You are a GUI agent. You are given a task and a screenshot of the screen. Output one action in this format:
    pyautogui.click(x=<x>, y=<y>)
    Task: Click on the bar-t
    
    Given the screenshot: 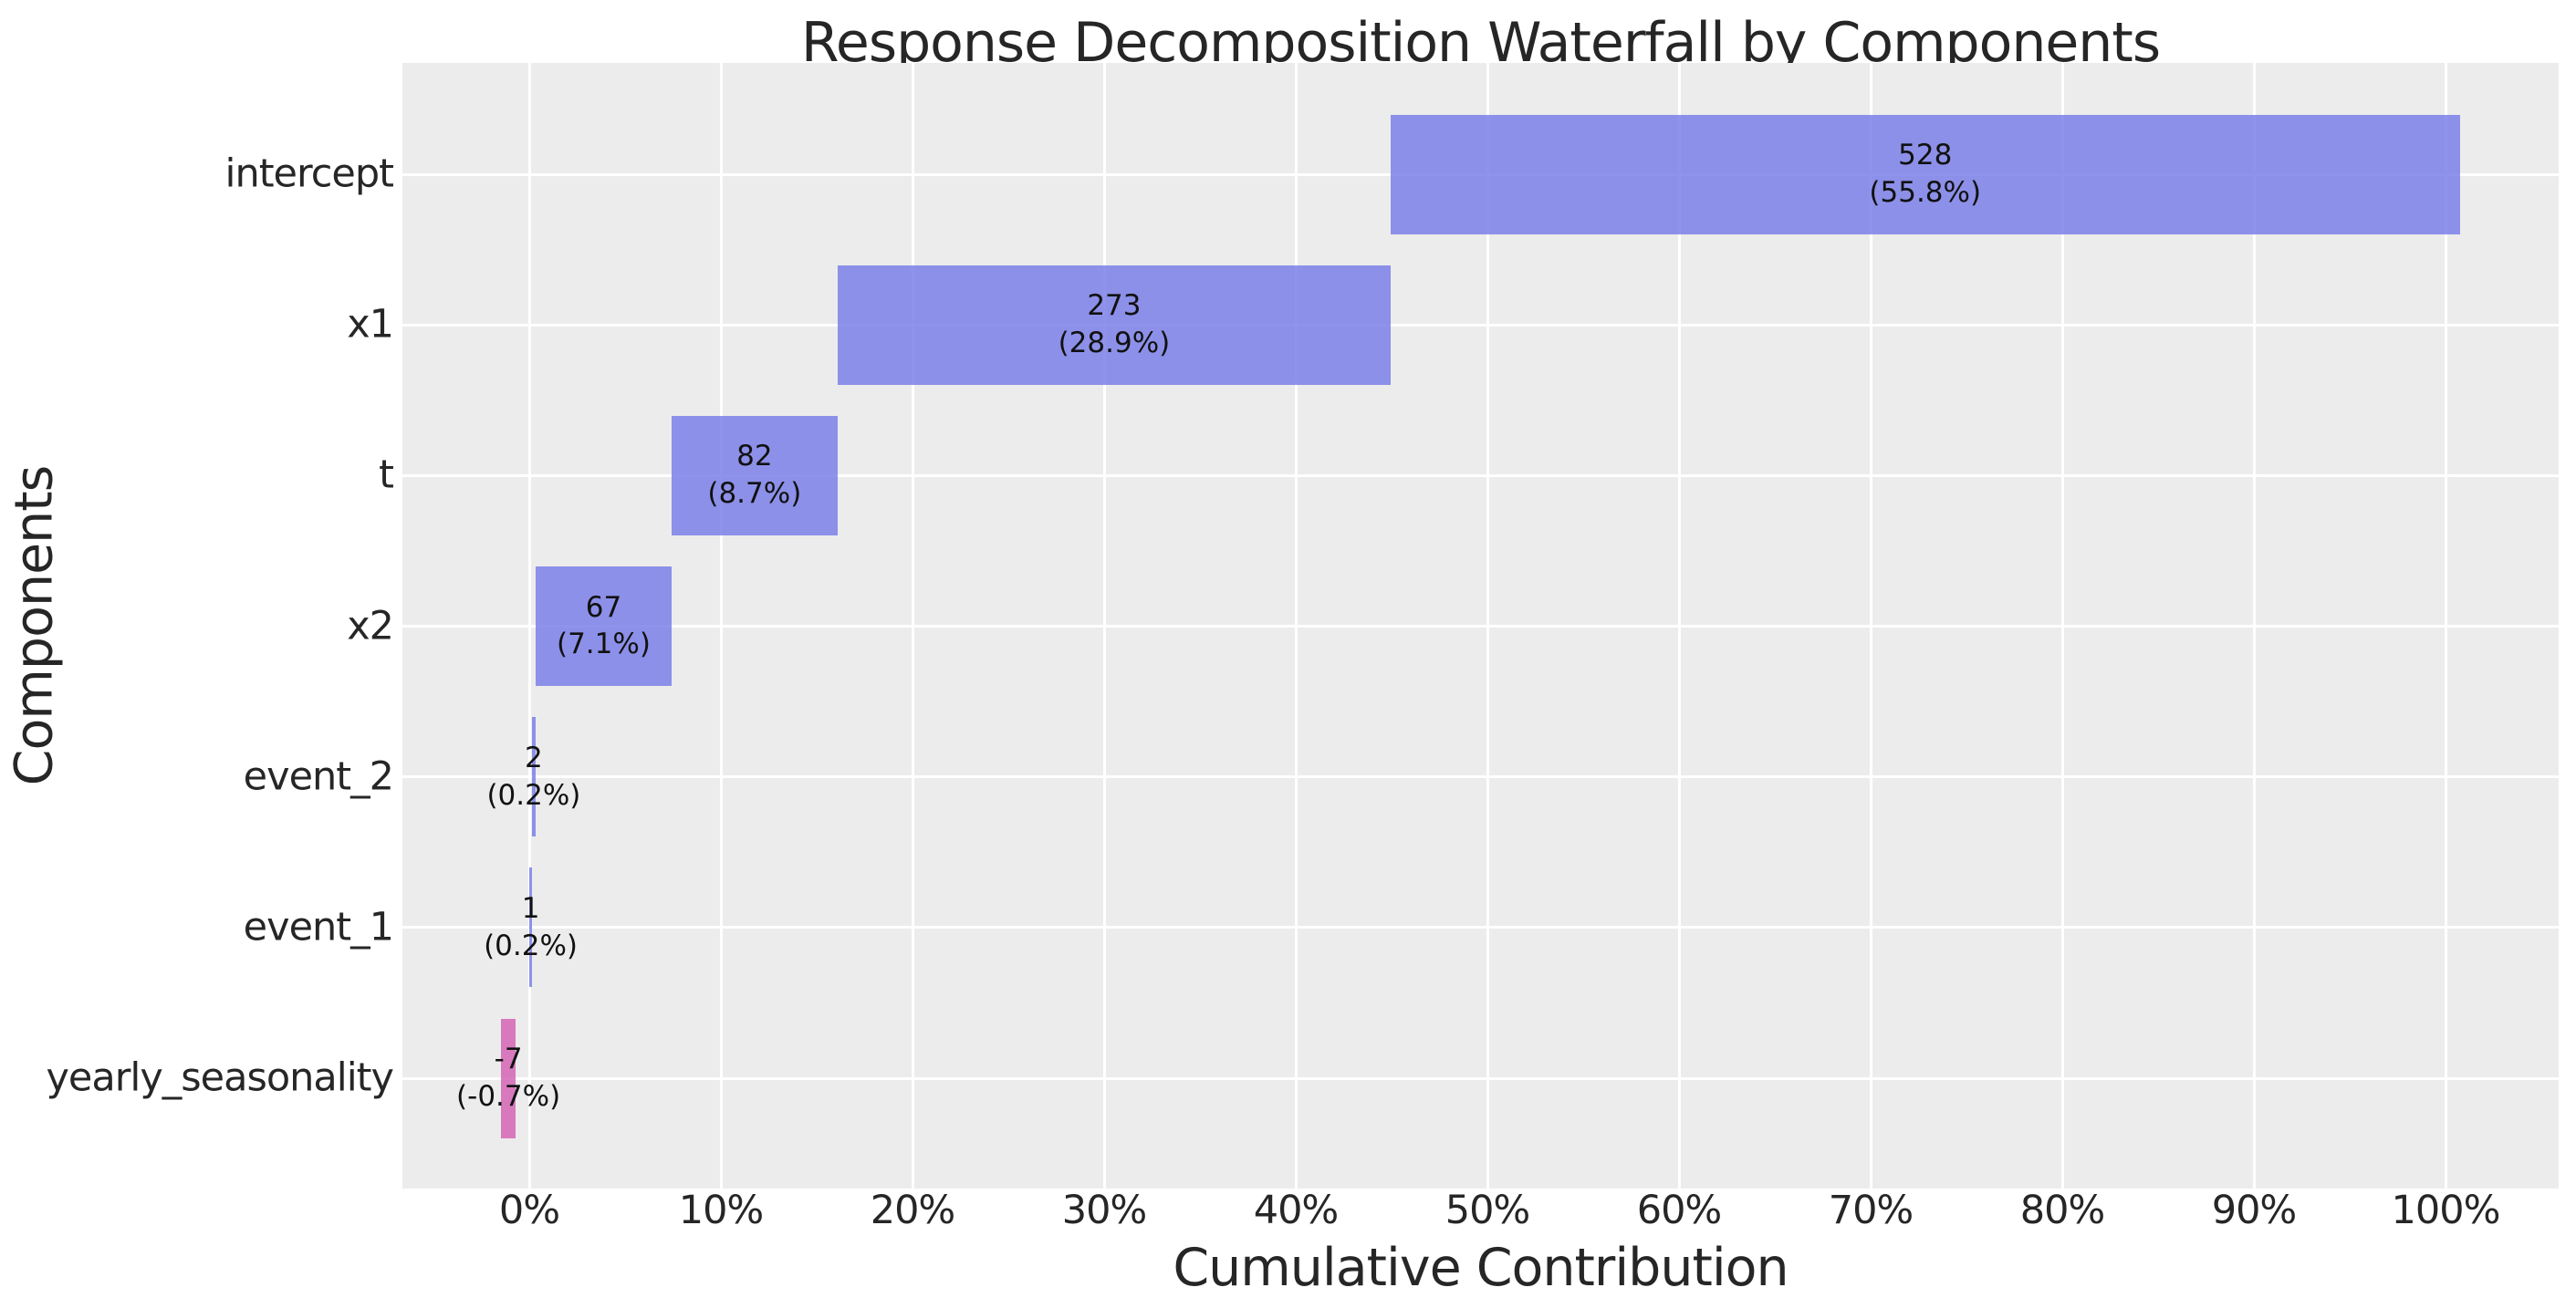 What is the action you would take?
    pyautogui.click(x=754, y=475)
    